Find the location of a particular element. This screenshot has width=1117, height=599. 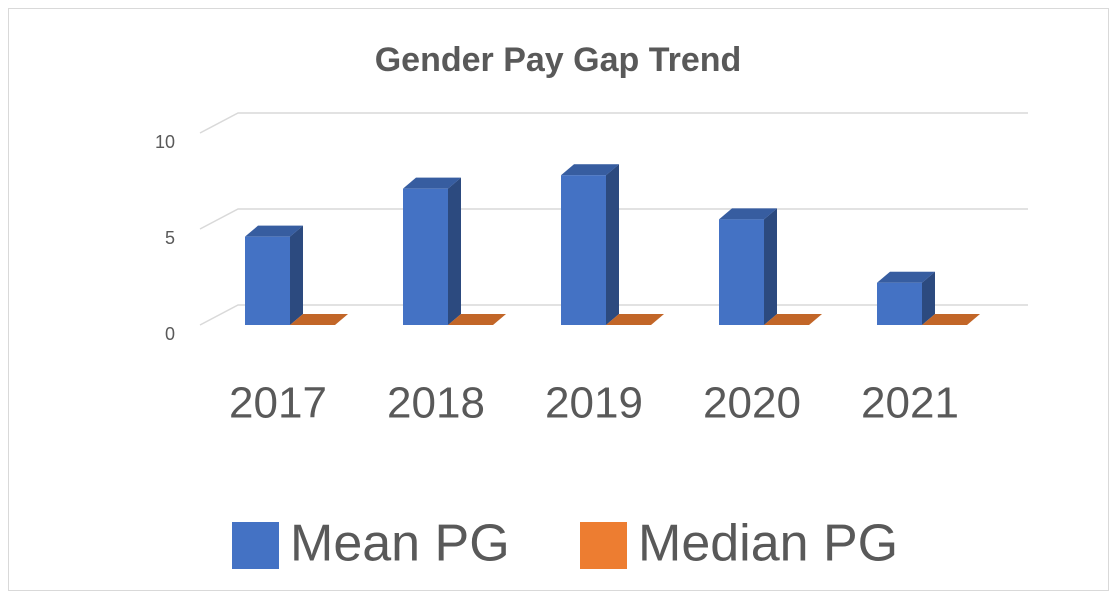

y-tick-label: 5 is located at coordinates (170, 238).